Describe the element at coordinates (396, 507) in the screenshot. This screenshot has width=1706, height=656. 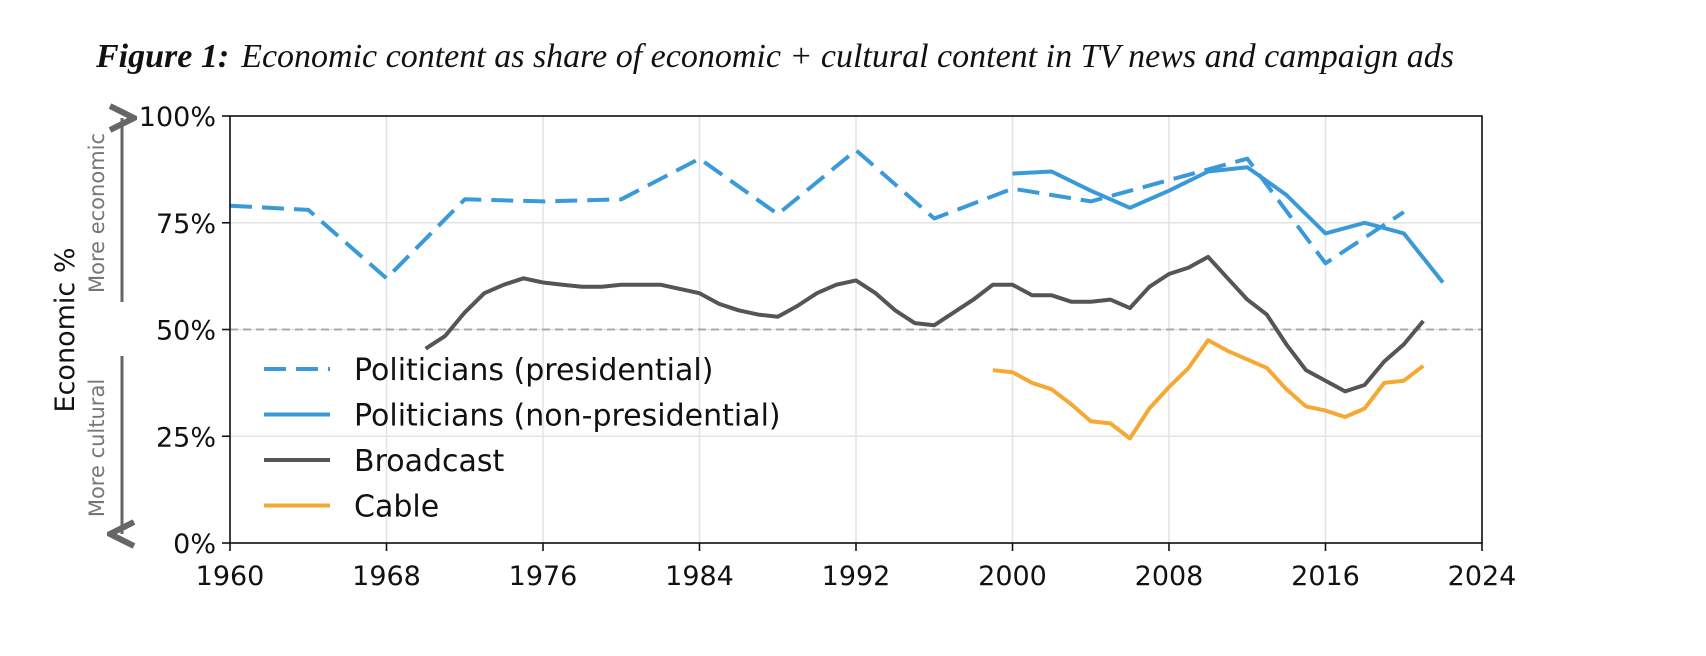
I see `legend-label: Cable` at that location.